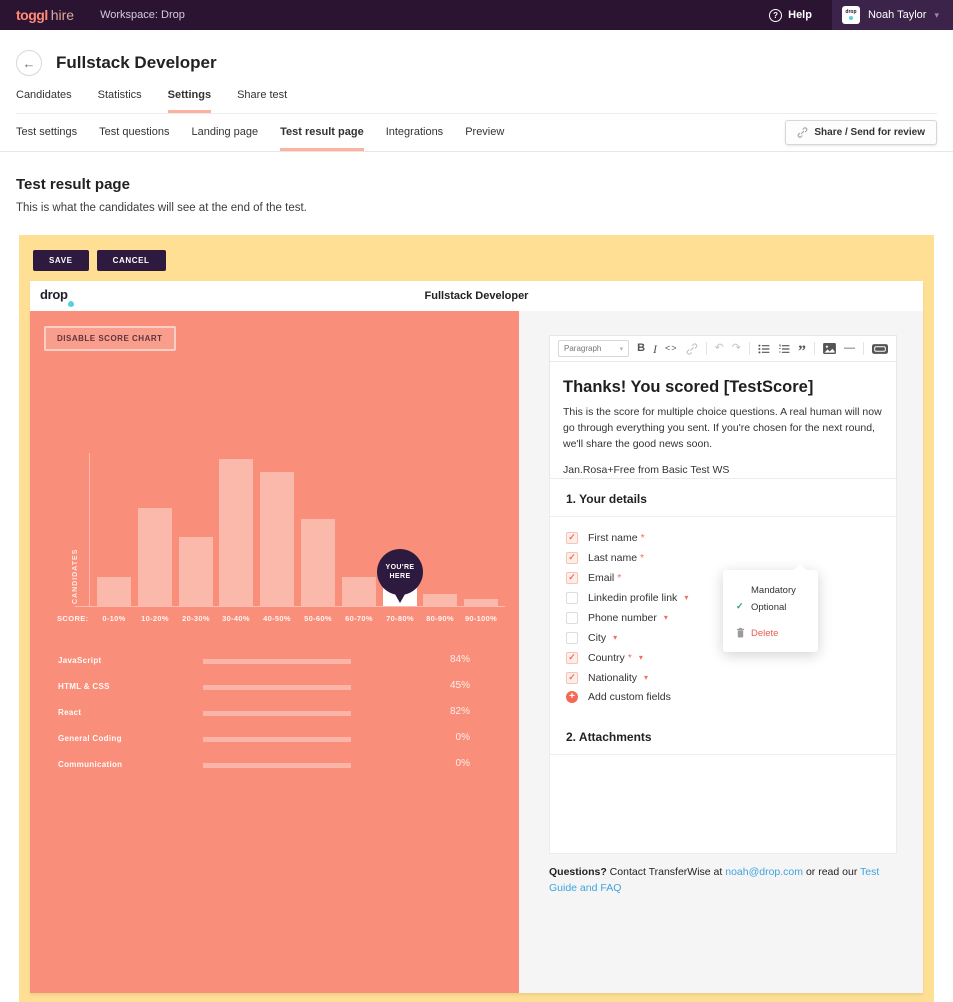  I want to click on field-row-email: ✓ Email *, so click(723, 577).